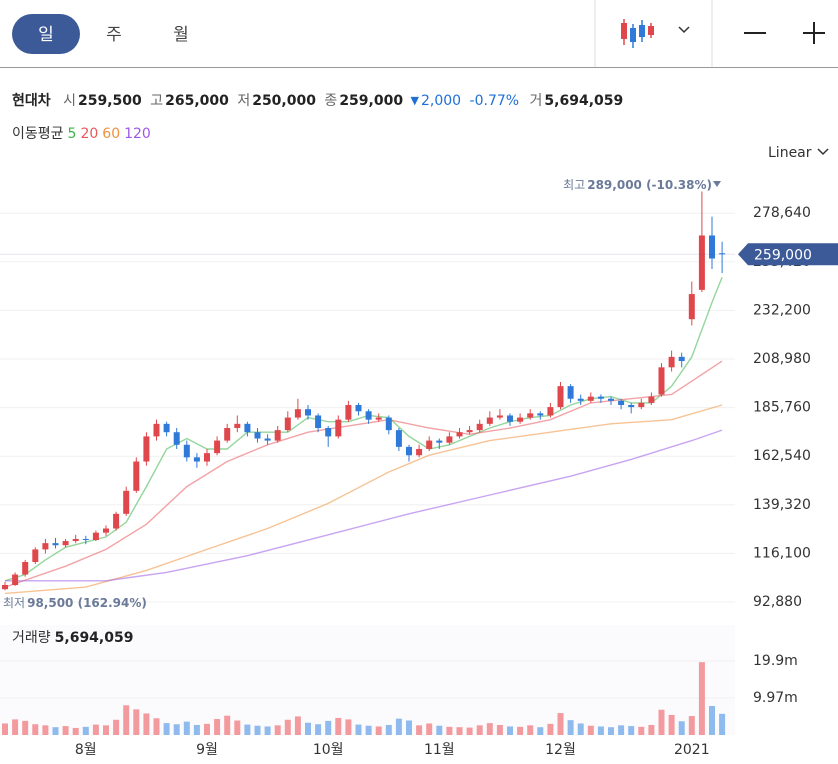  What do you see at coordinates (790, 153) in the screenshot?
I see `scale-label: Linear` at bounding box center [790, 153].